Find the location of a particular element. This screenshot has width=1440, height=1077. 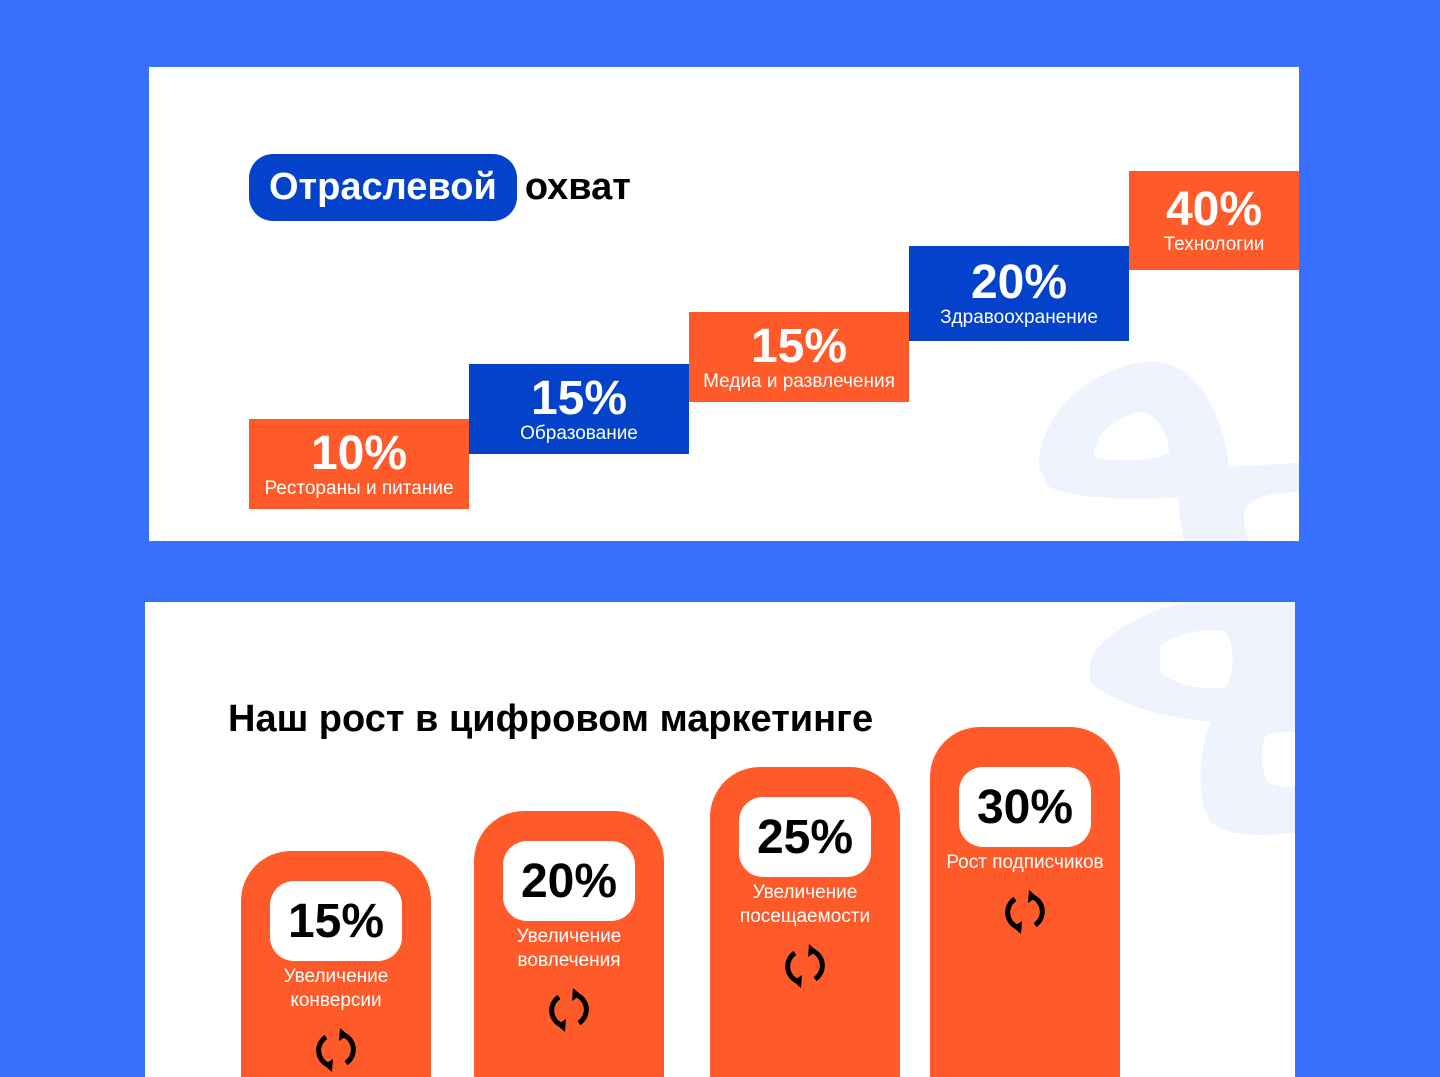

step-value: 20% is located at coordinates (1019, 282).